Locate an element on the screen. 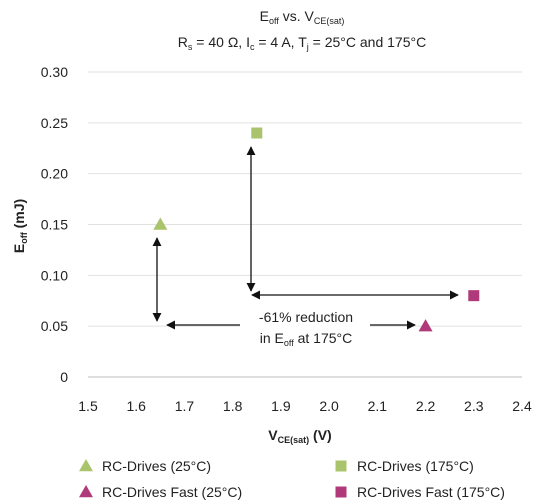 The image size is (534, 504). x-tick-label: 2.3 is located at coordinates (474, 406).